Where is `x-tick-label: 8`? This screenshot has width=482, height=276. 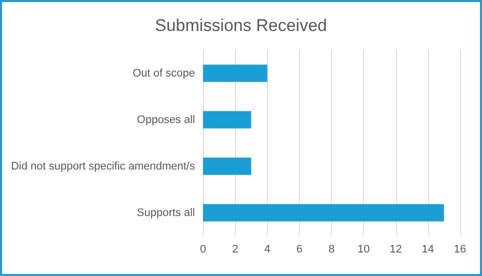
x-tick-label: 8 is located at coordinates (331, 250).